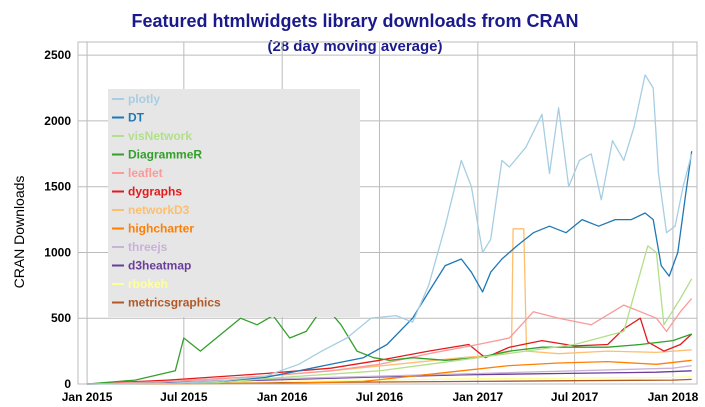 Image resolution: width=705 pixels, height=407 pixels. What do you see at coordinates (161, 229) in the screenshot?
I see `legend-label-highcharter: highcharter` at bounding box center [161, 229].